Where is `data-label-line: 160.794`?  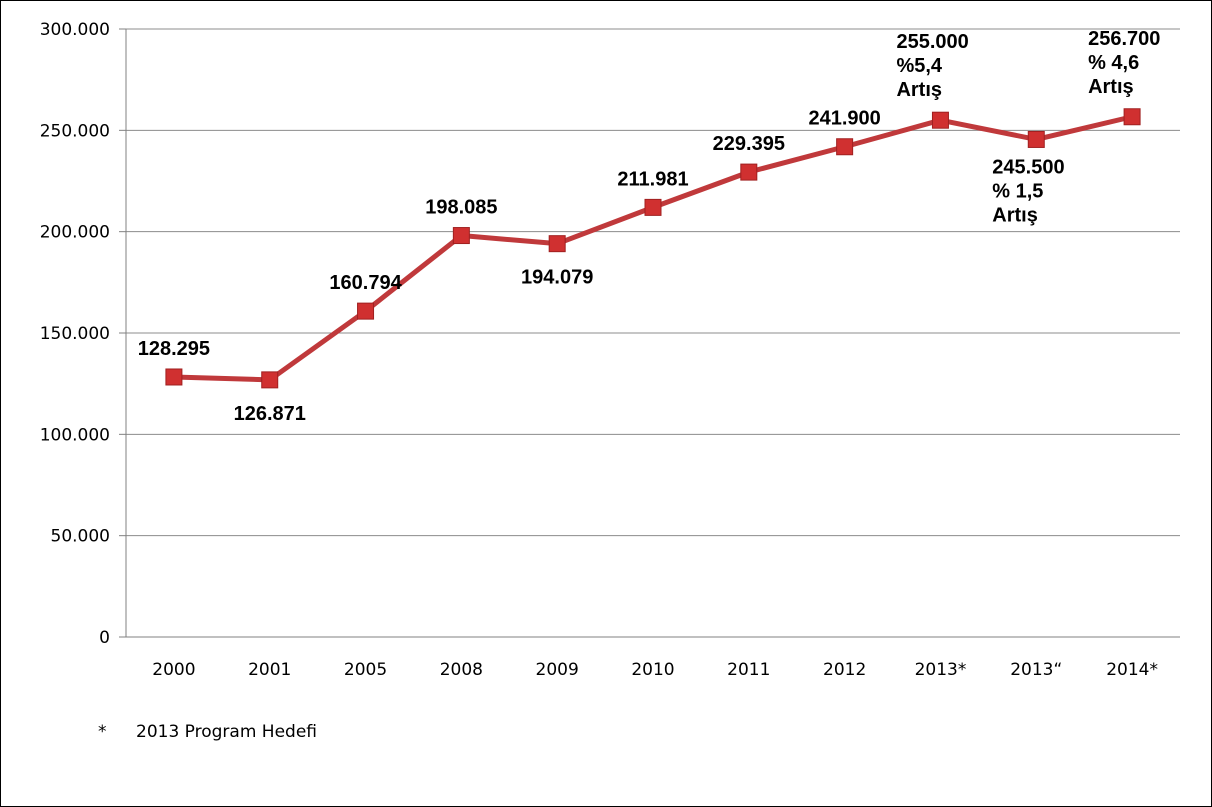 data-label-line: 160.794 is located at coordinates (365, 283).